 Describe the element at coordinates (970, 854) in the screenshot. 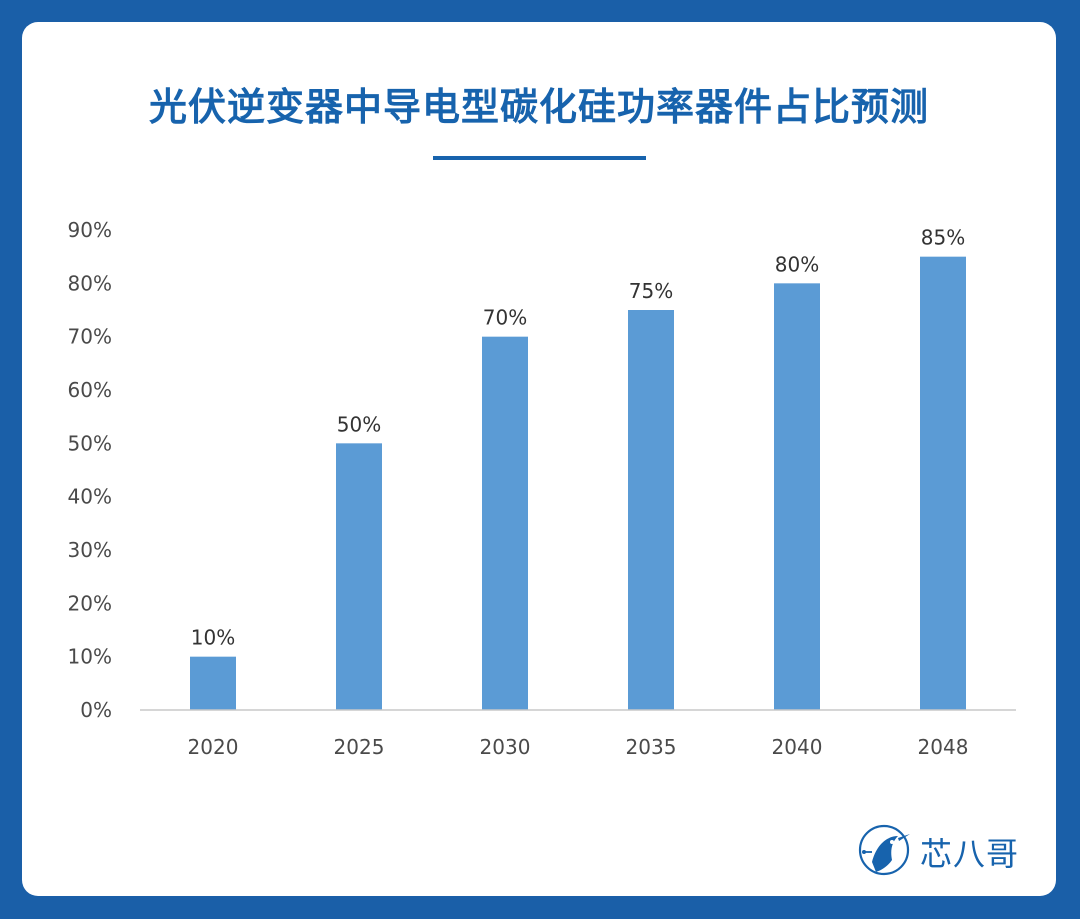

I see `brand-name: 芯八哥` at that location.